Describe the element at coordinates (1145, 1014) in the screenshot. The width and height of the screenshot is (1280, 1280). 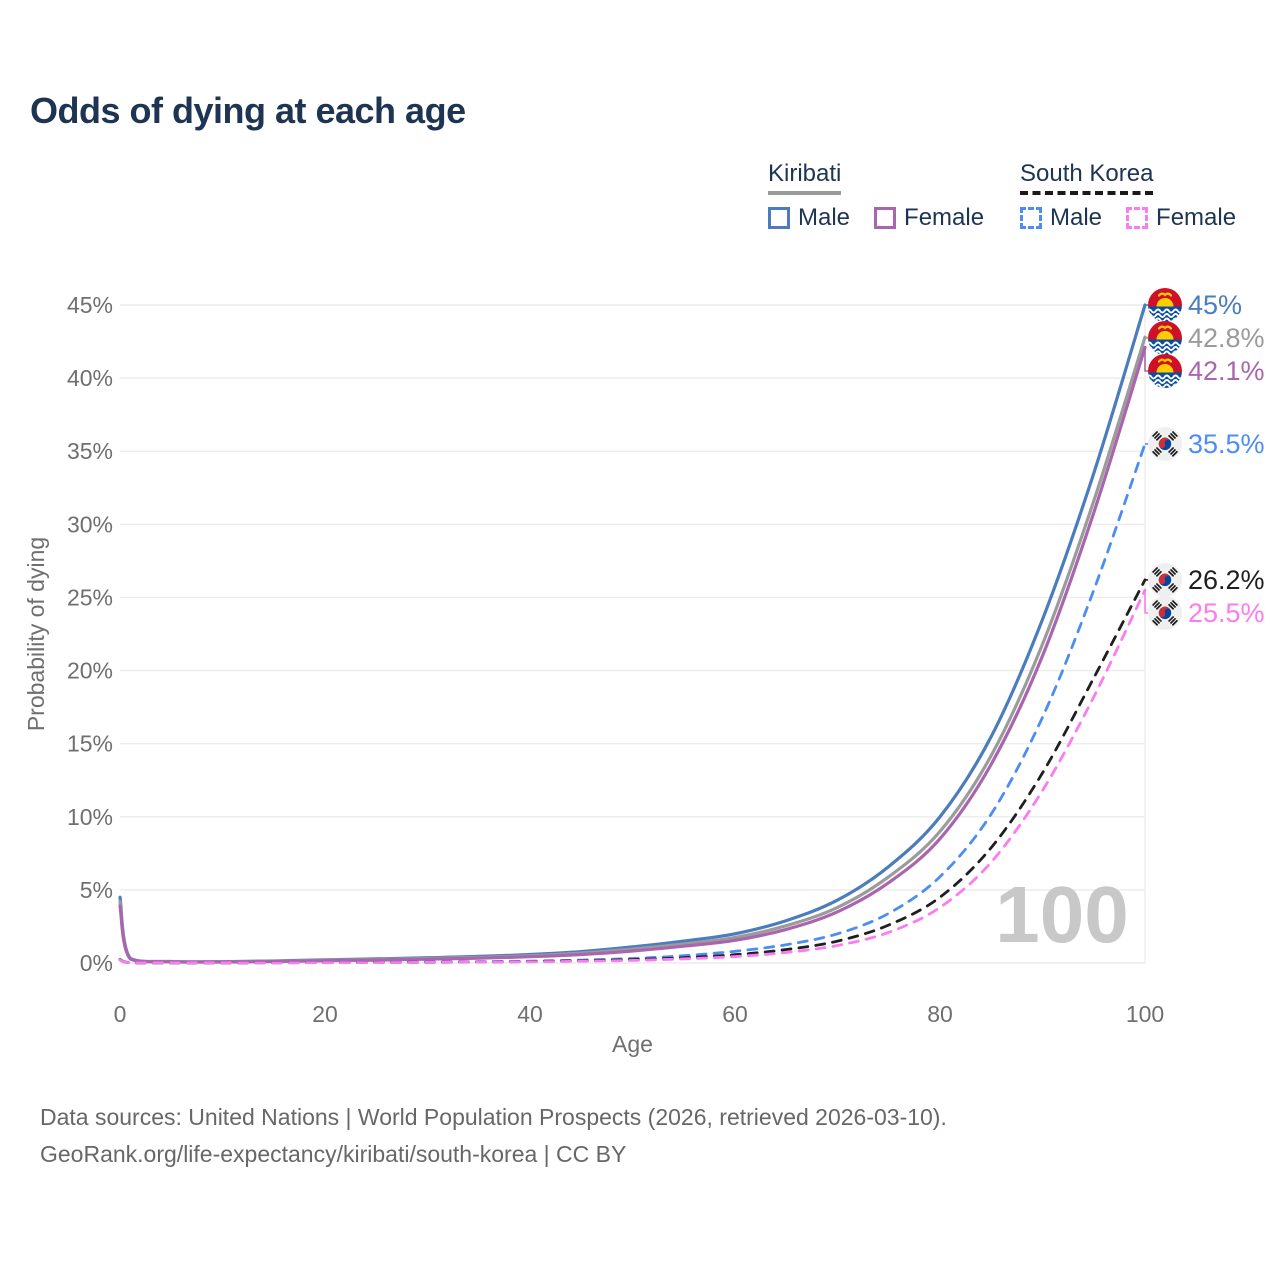
I see `x-tick-label-100: 100` at that location.